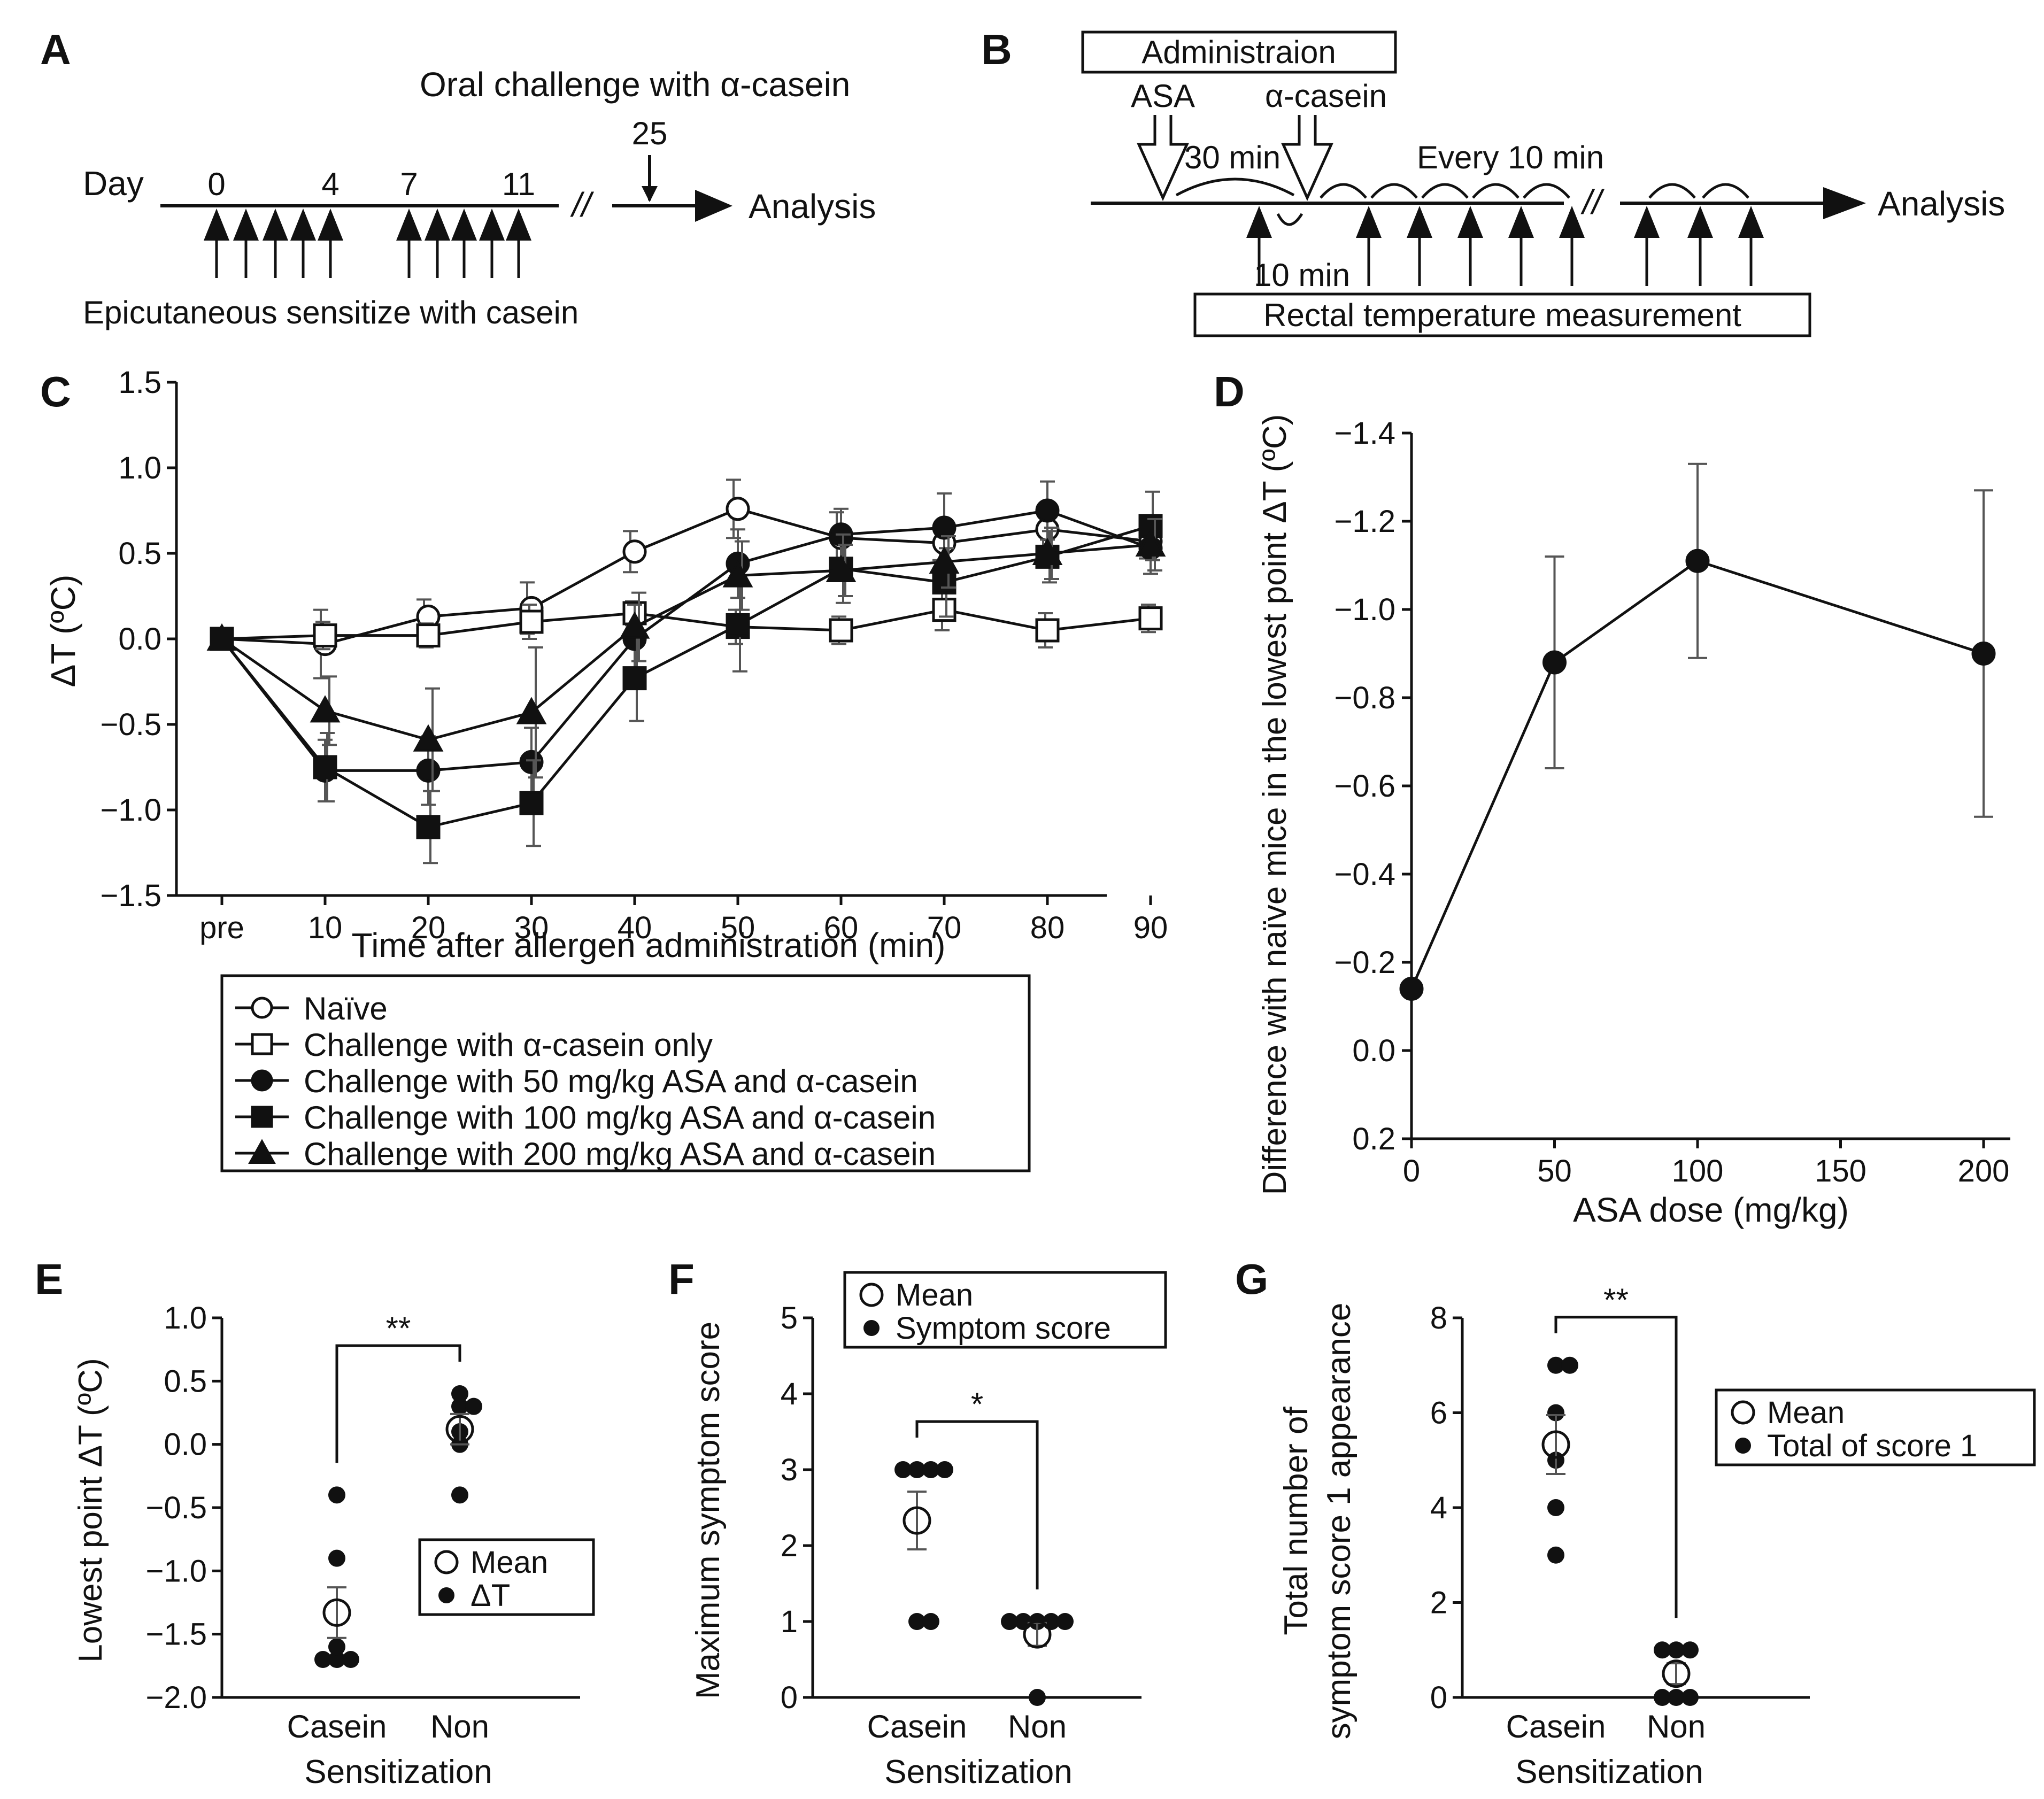  I want to click on y-tick-label: 3, so click(789, 1470).